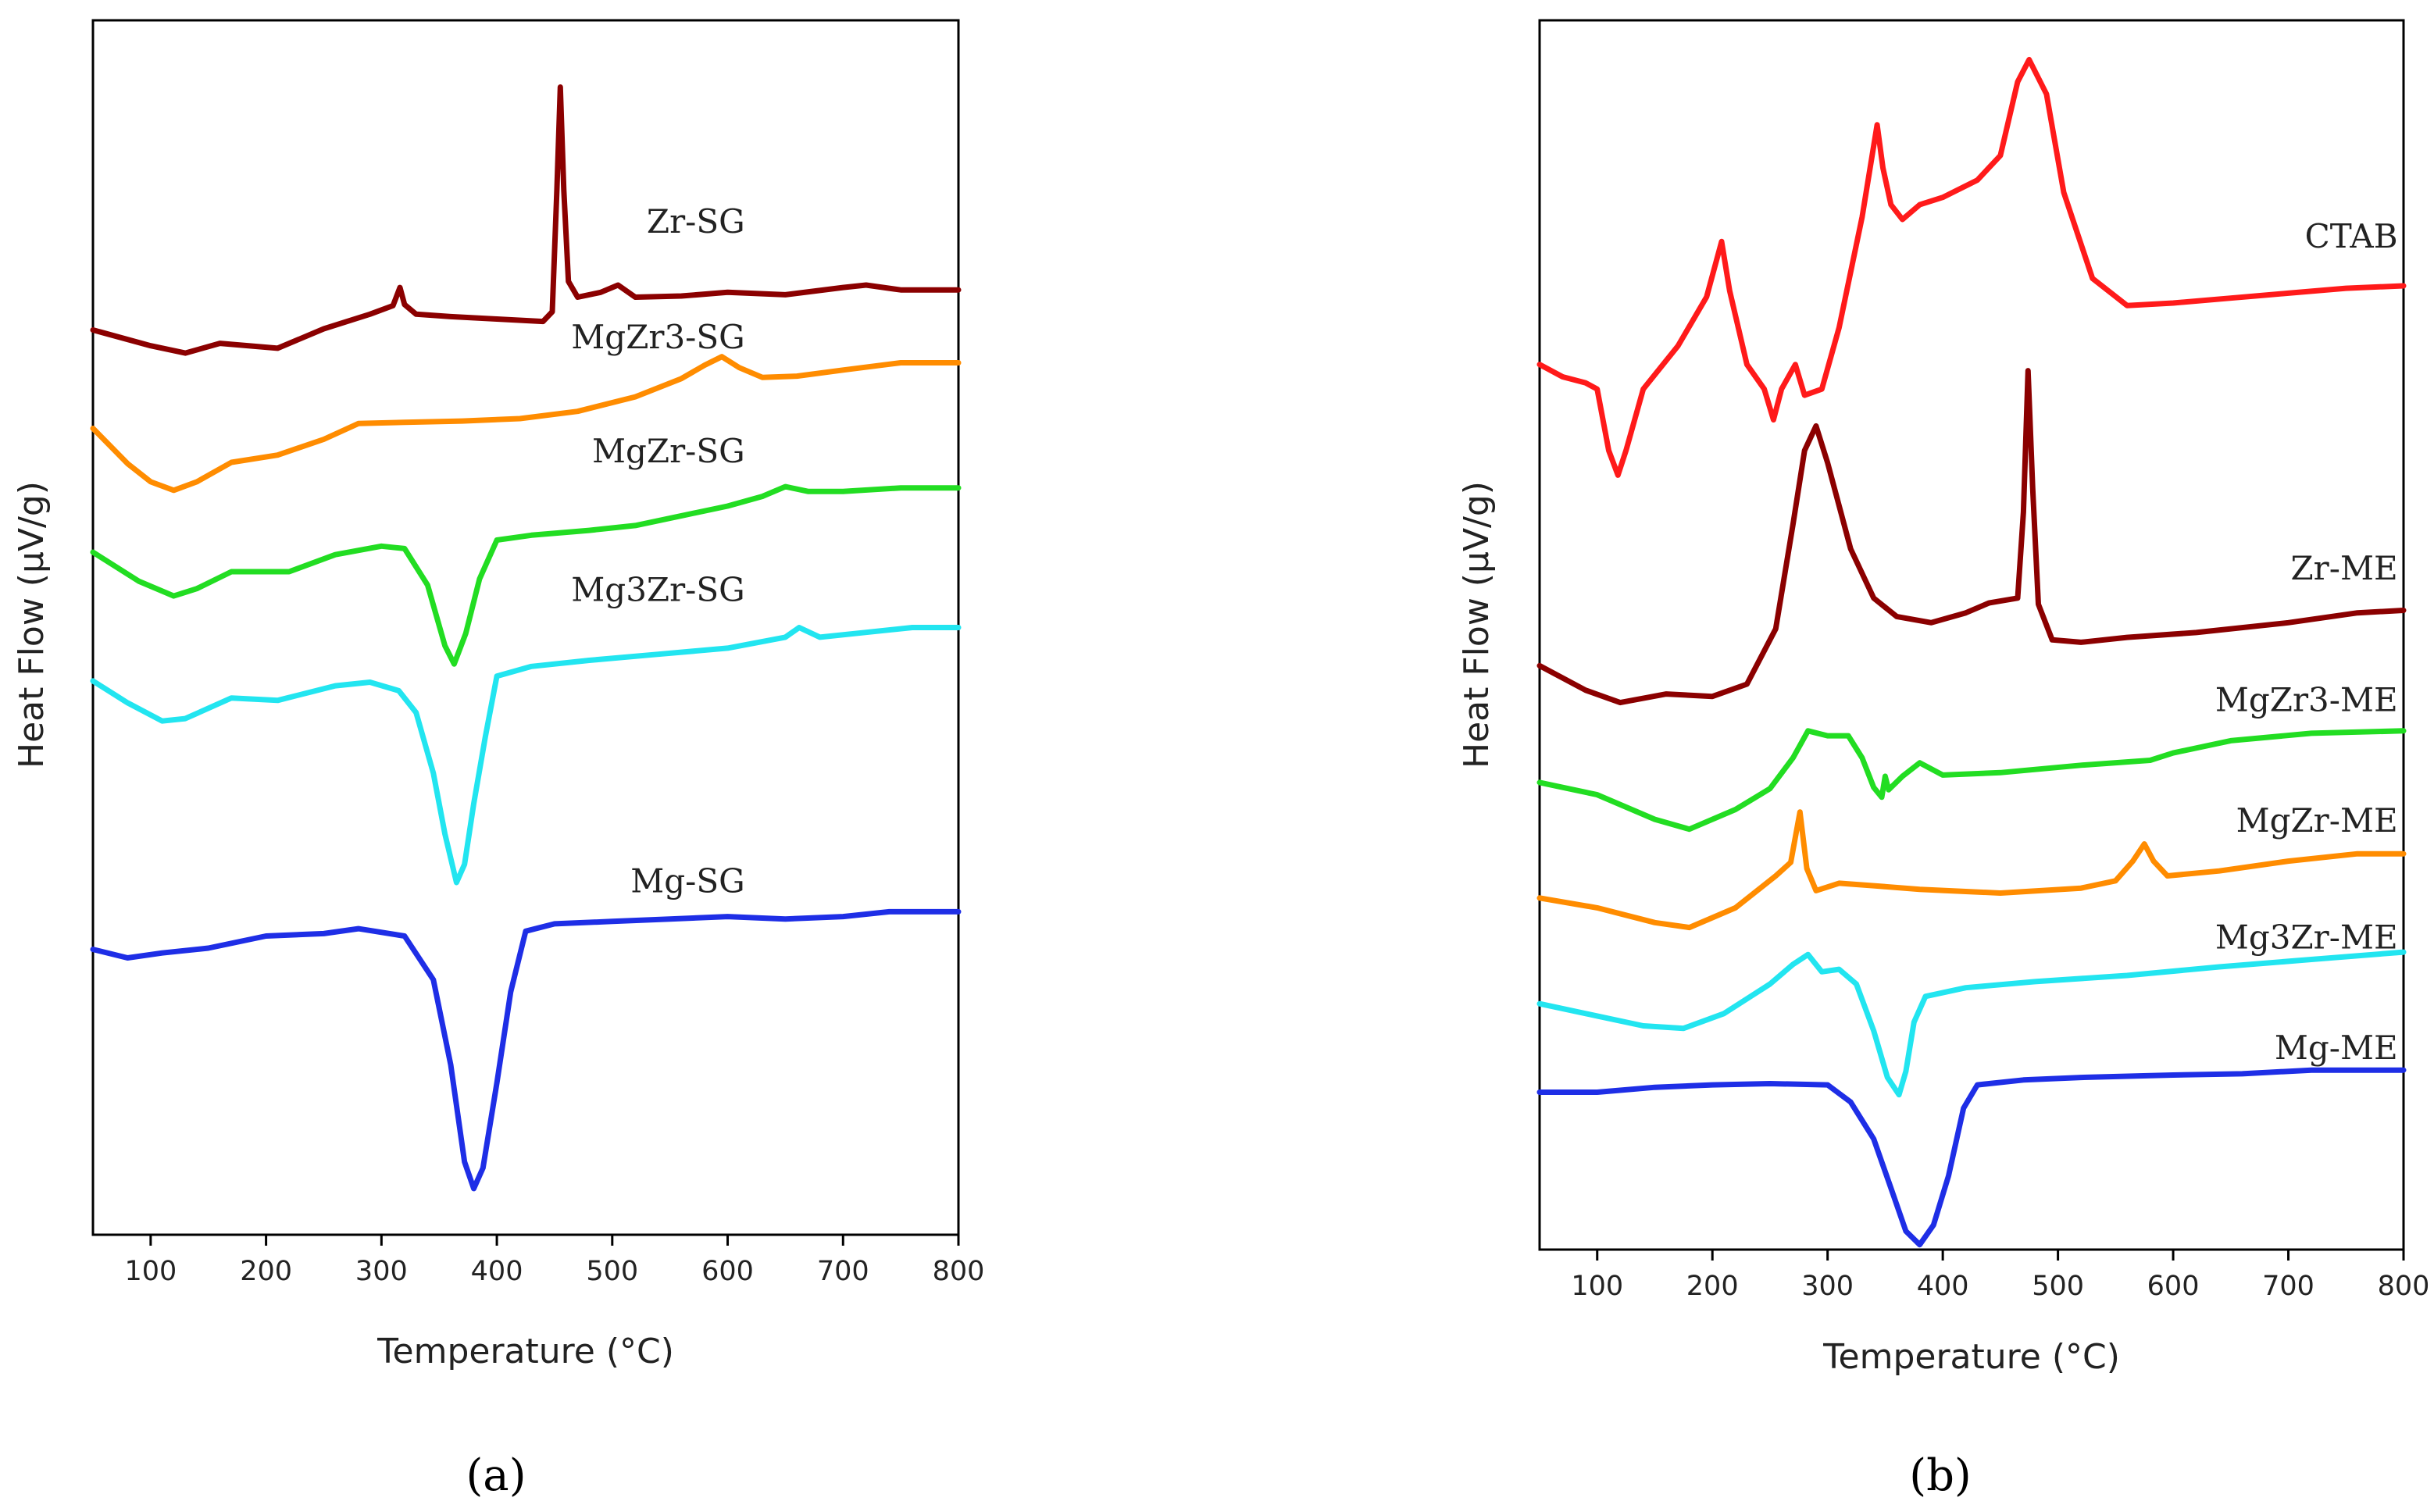 This screenshot has width=2434, height=1512. What do you see at coordinates (2351, 236) in the screenshot?
I see `series-label-ctab: CTAB` at bounding box center [2351, 236].